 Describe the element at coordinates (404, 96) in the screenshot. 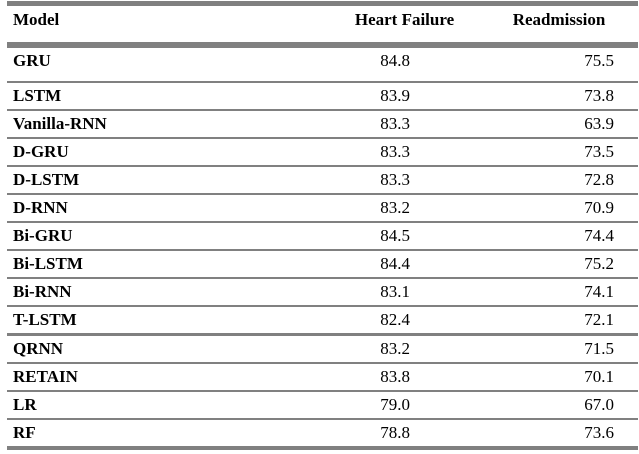

I see `heart-failure-cell: 83.9` at that location.